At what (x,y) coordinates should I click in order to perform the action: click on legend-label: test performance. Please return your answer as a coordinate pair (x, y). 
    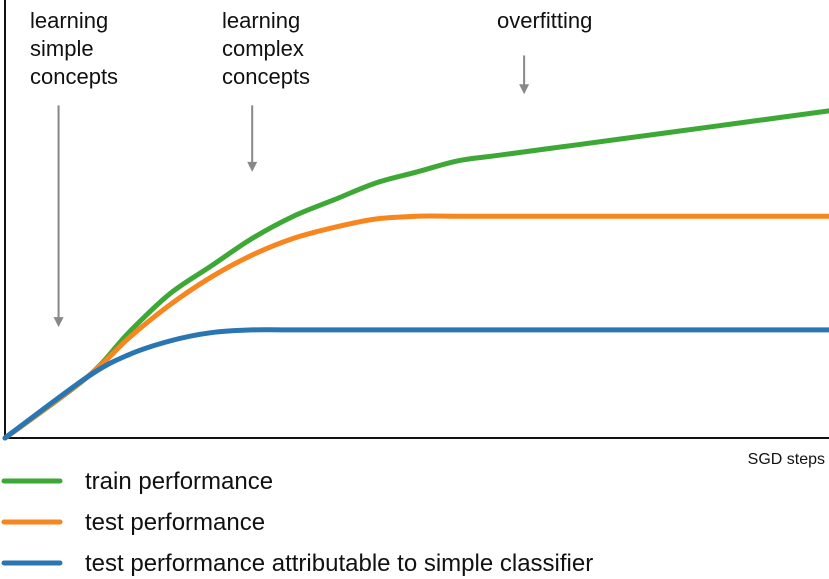
    Looking at the image, I should click on (175, 522).